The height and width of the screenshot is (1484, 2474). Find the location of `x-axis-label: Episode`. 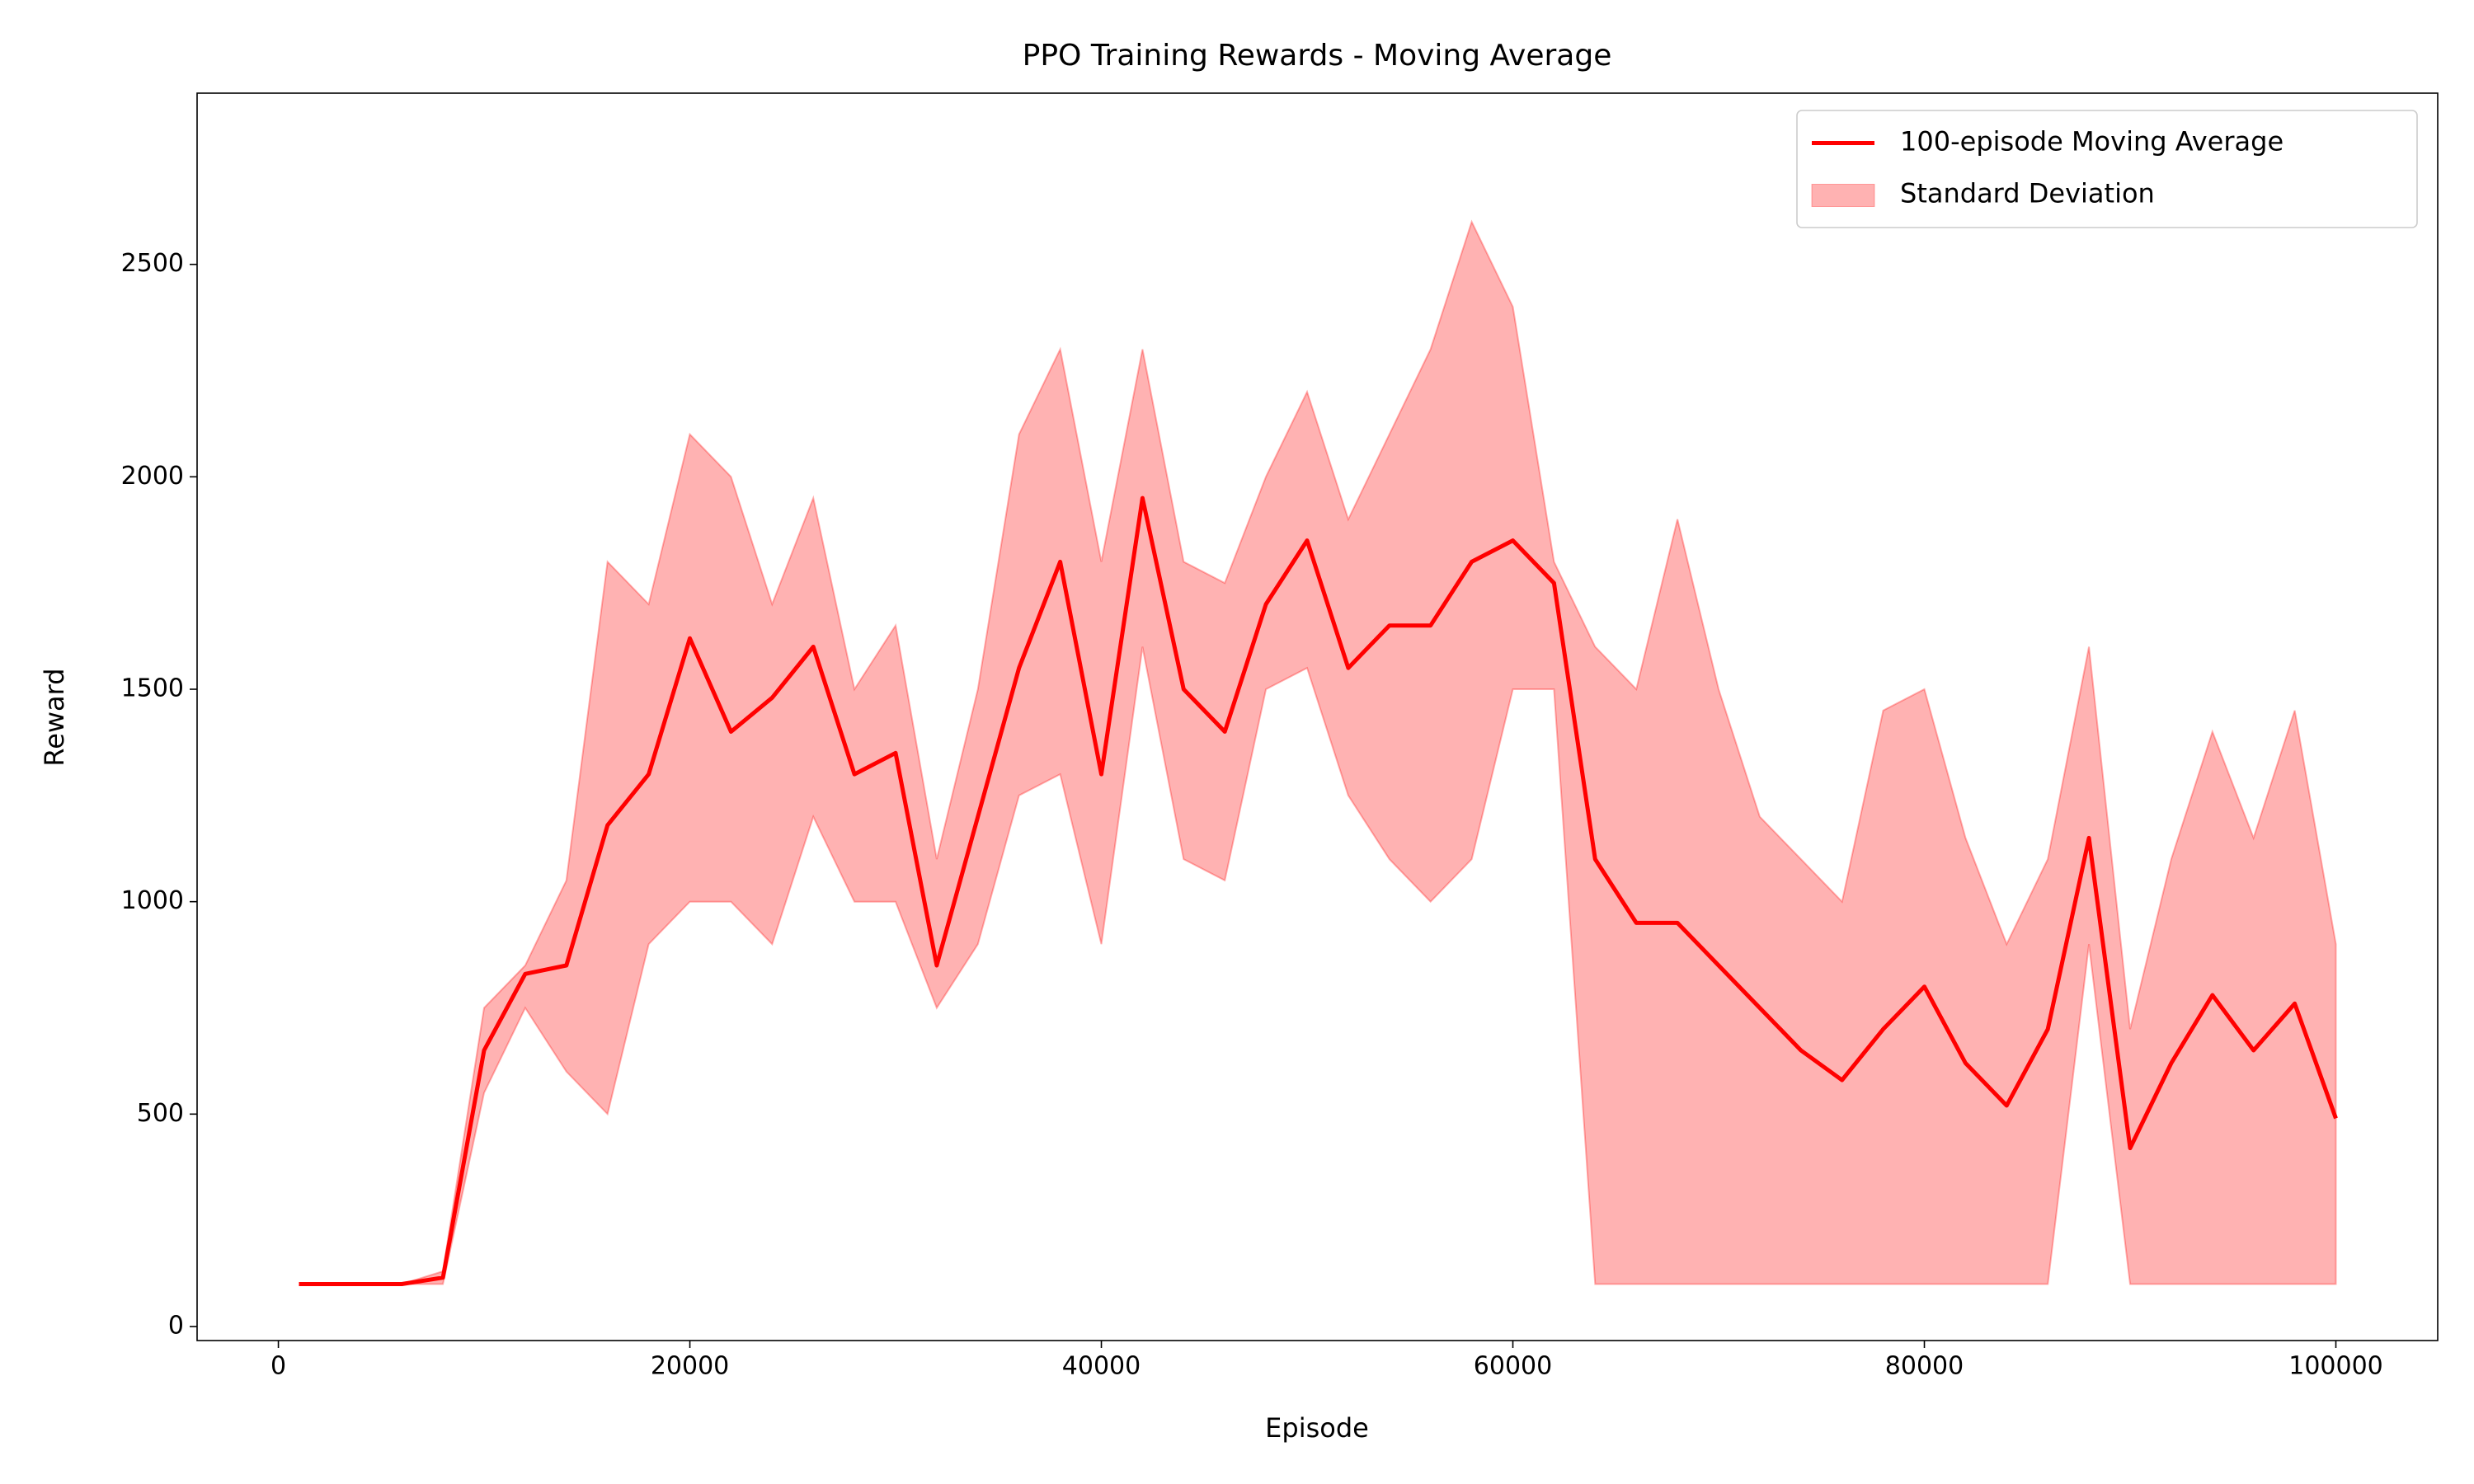

x-axis-label: Episode is located at coordinates (1317, 1428).